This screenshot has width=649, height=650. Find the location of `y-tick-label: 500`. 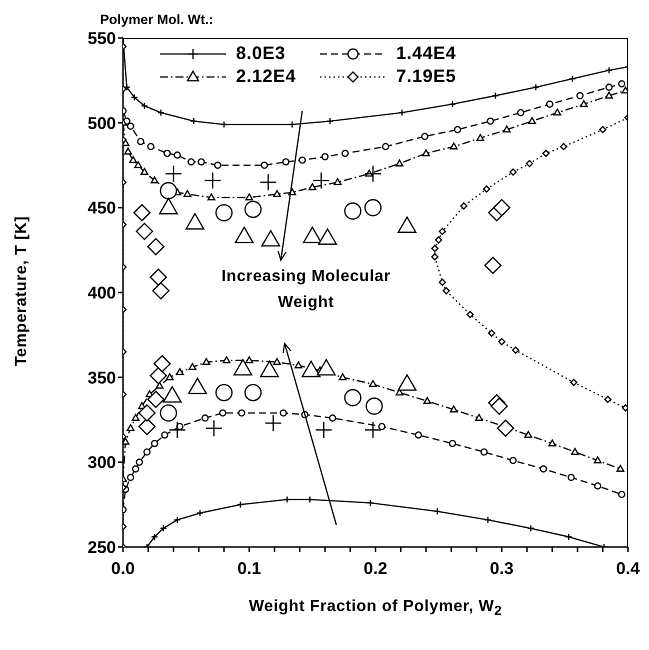

y-tick-label: 500 is located at coordinates (102, 123).